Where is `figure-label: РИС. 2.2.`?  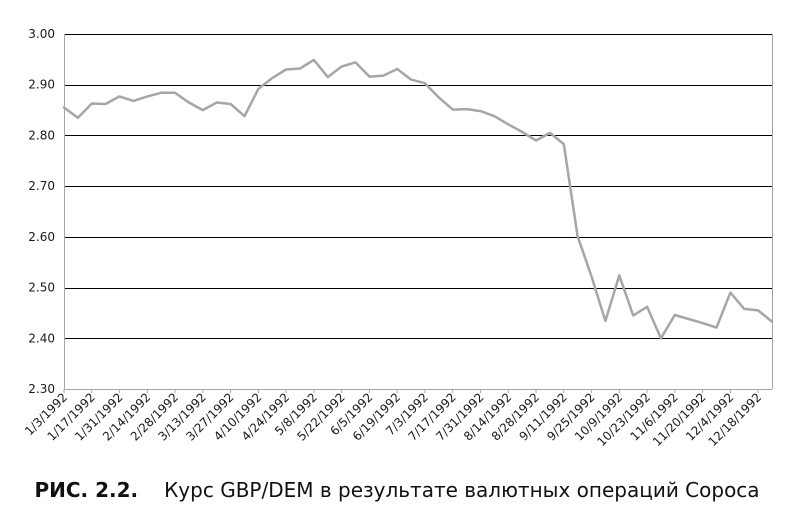
figure-label: РИС. 2.2. is located at coordinates (86, 490).